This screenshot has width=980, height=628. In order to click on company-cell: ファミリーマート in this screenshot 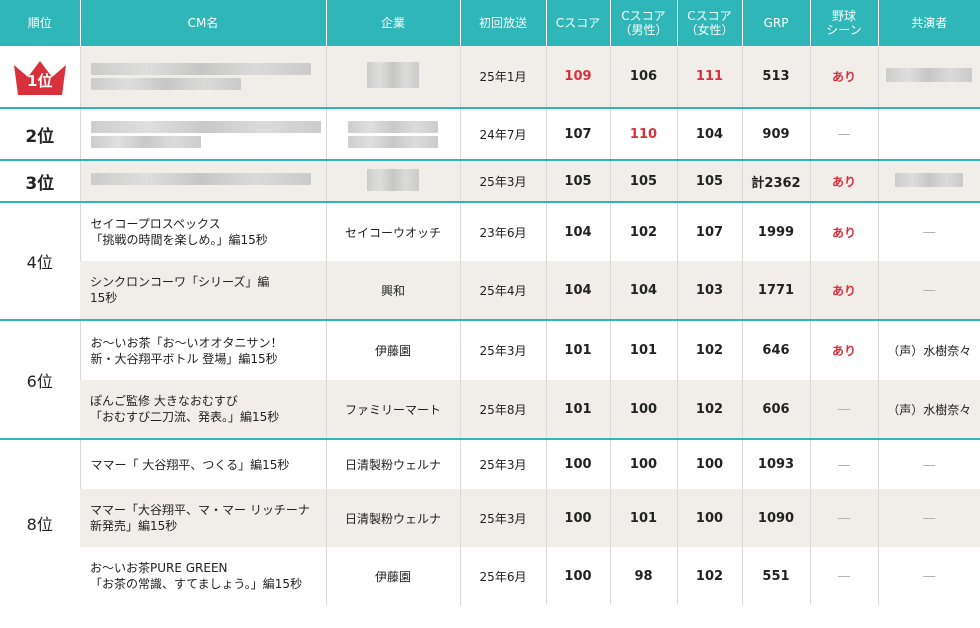, I will do `click(392, 409)`.